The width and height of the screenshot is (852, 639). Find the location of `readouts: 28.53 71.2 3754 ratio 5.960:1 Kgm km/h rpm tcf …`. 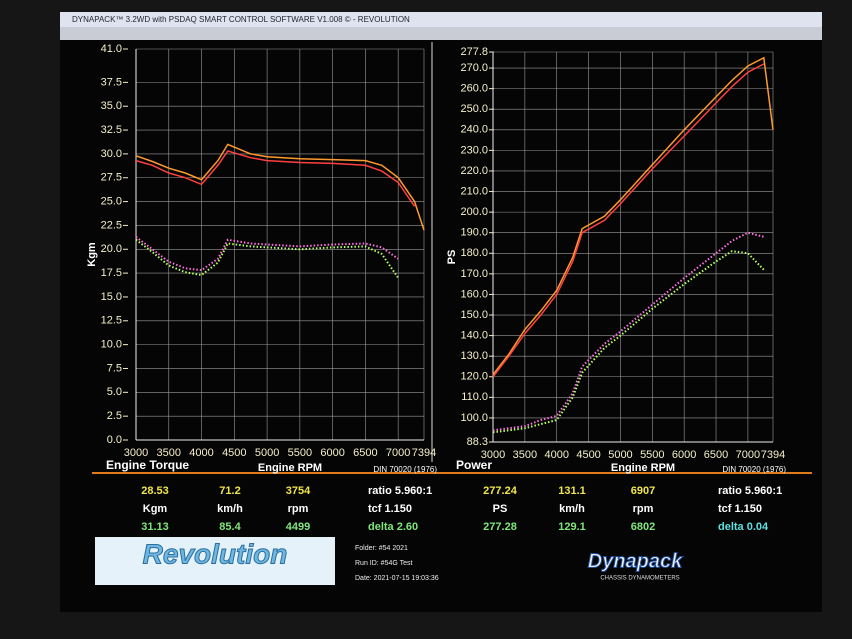

readouts: 28.53 71.2 3754 ratio 5.960:1 Kgm km/h rpm tcf … is located at coordinates (461, 509).